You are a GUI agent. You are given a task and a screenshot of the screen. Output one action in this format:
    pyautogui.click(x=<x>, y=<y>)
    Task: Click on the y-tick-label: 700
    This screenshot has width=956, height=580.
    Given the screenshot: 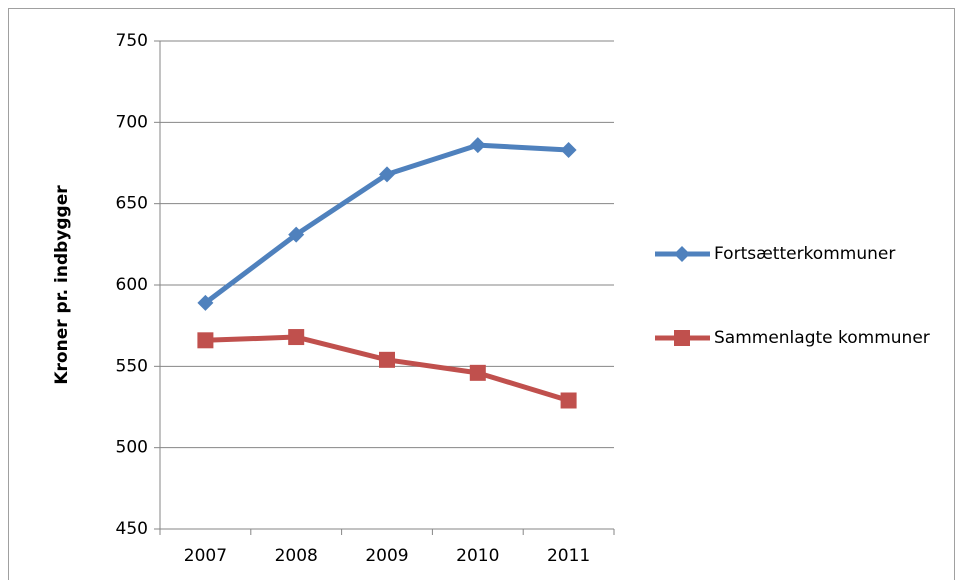 What is the action you would take?
    pyautogui.click(x=132, y=122)
    